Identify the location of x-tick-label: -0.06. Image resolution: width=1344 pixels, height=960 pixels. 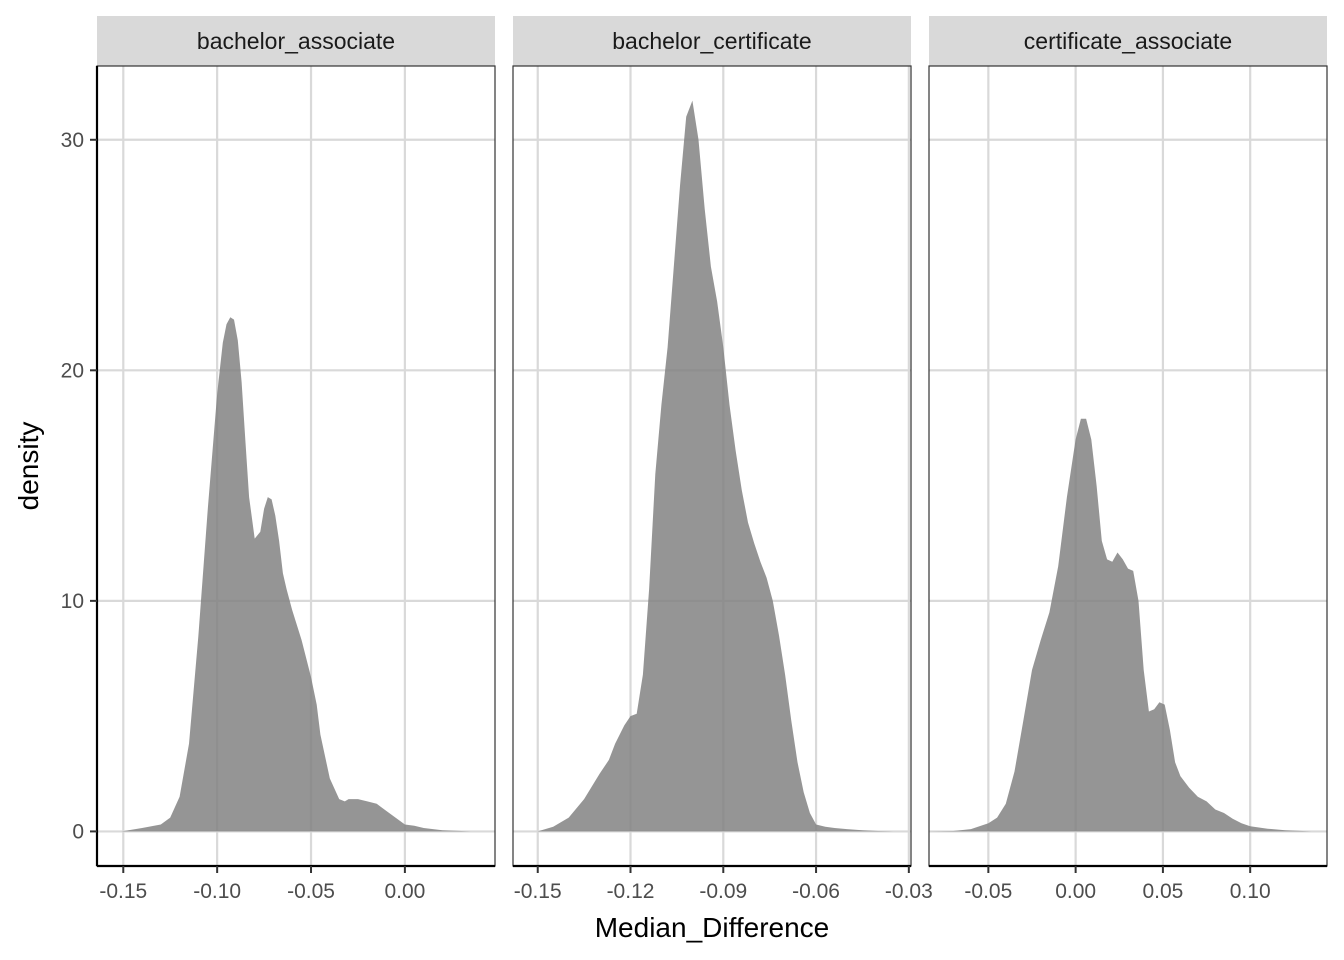
(816, 891).